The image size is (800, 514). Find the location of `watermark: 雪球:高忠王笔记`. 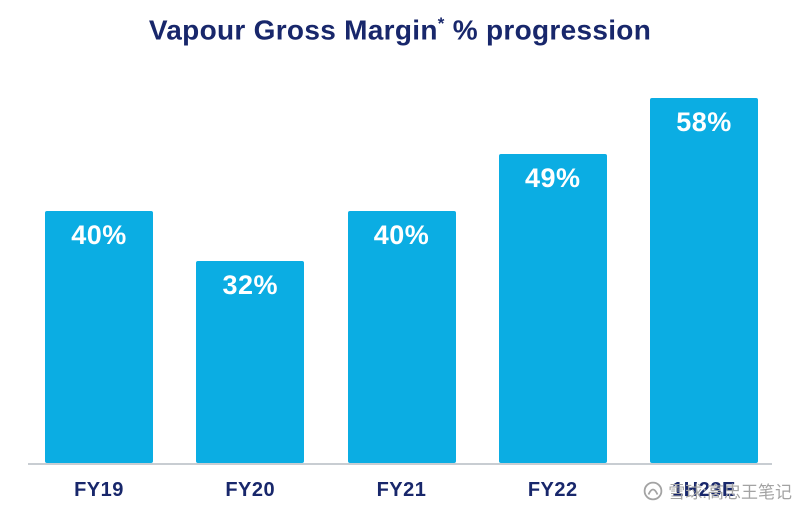

watermark: 雪球:高忠王笔记 is located at coordinates (717, 490).